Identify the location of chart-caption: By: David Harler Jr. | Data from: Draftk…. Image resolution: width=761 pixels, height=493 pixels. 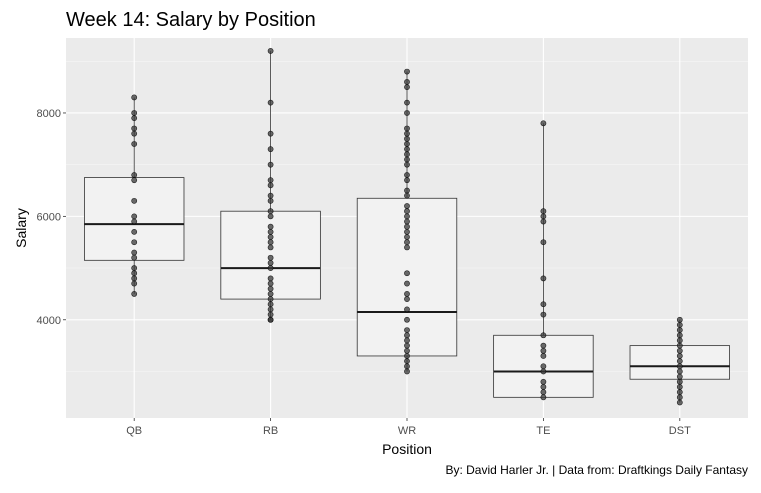
(596, 470).